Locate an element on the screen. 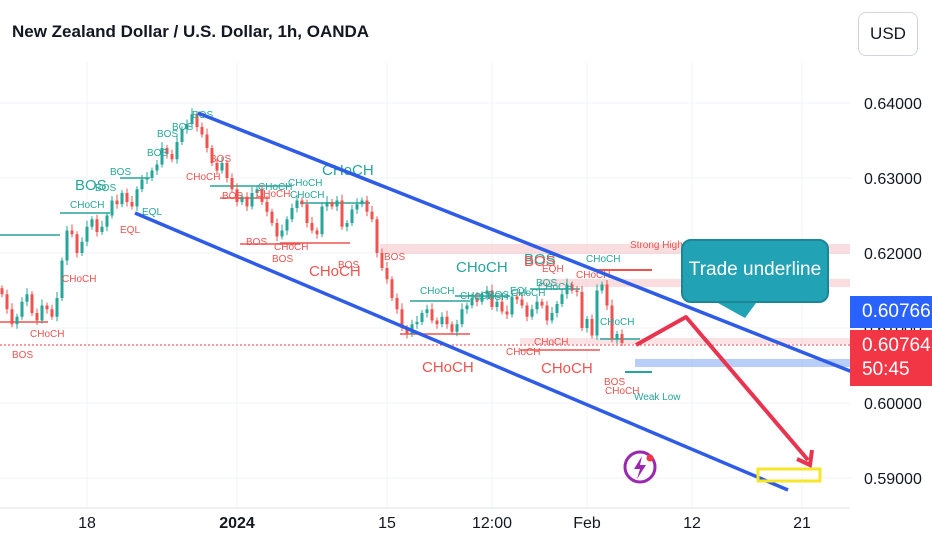 Image resolution: width=932 pixels, height=550 pixels. currency-button: USD is located at coordinates (888, 34).